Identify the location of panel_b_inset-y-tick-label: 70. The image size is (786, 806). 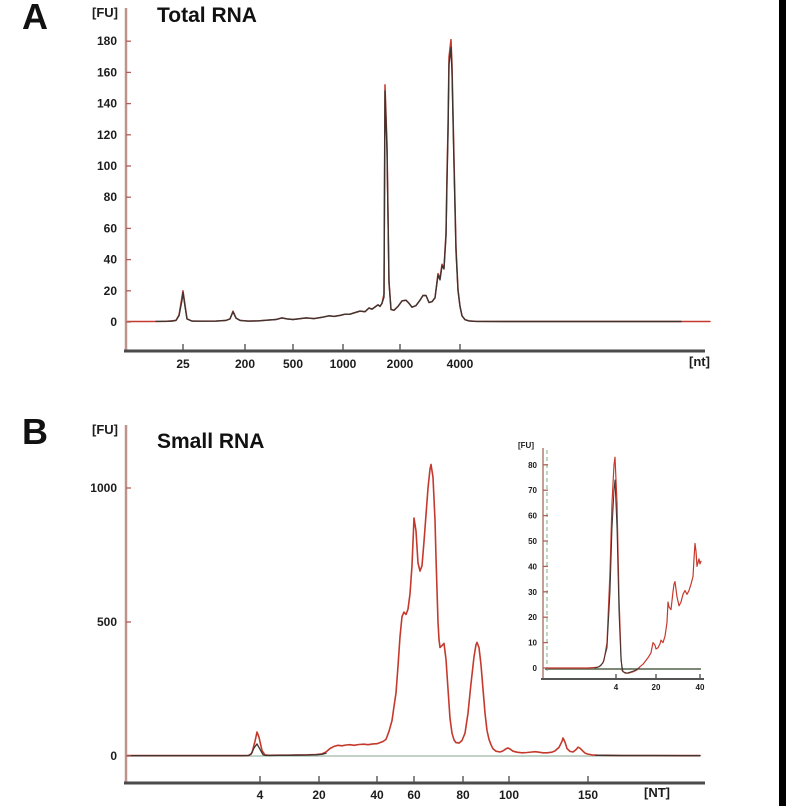
(532, 490).